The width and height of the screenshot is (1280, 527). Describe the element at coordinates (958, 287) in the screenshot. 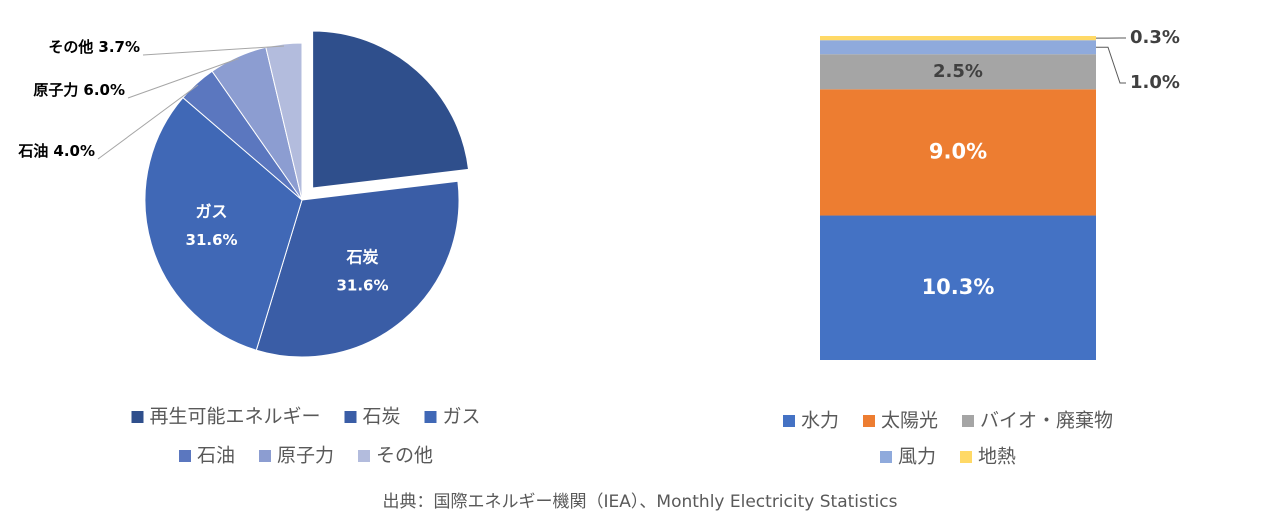

I see `segment-label: 10.3%` at that location.